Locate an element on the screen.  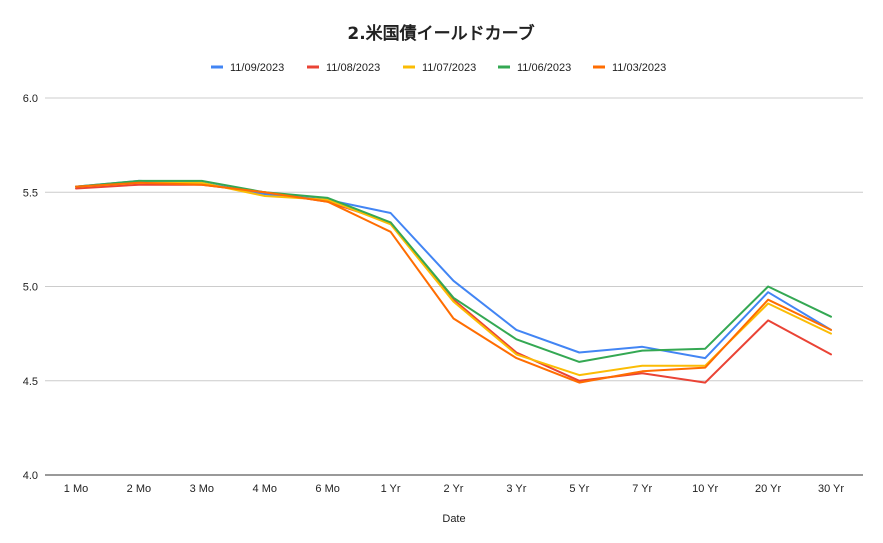
legend-label: 11/03/2023 is located at coordinates (639, 68).